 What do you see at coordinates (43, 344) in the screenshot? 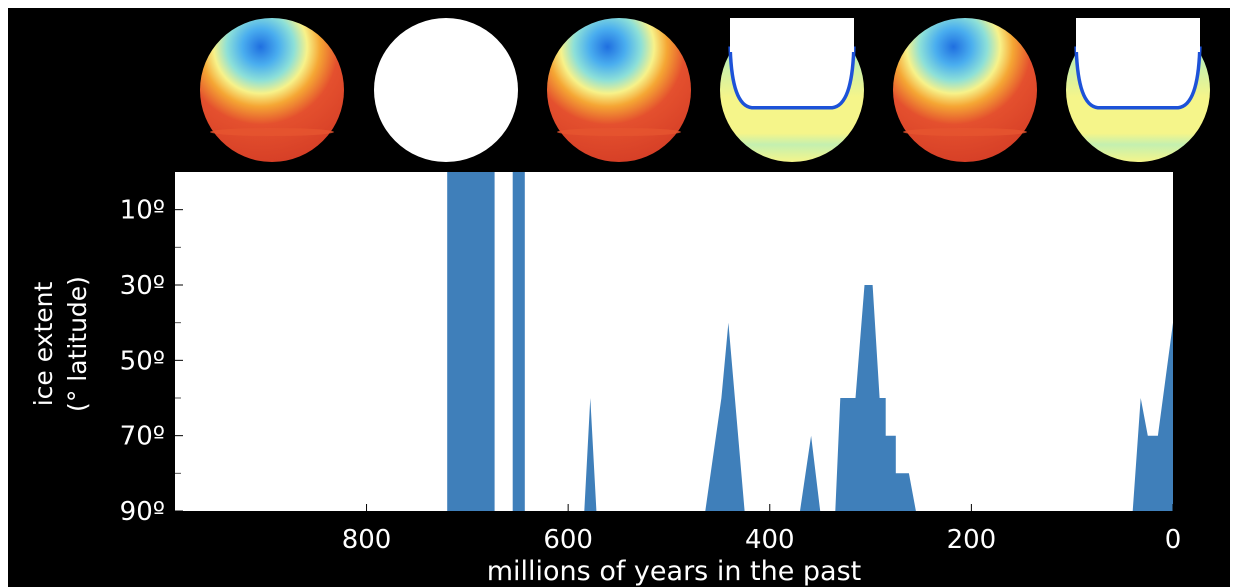
I see `y-axis-label-line1: ice extent` at bounding box center [43, 344].